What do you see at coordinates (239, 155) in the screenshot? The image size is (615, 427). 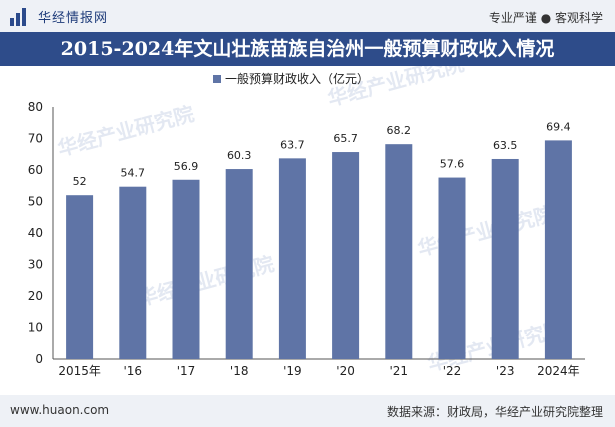 I see `data-label: 60.3` at bounding box center [239, 155].